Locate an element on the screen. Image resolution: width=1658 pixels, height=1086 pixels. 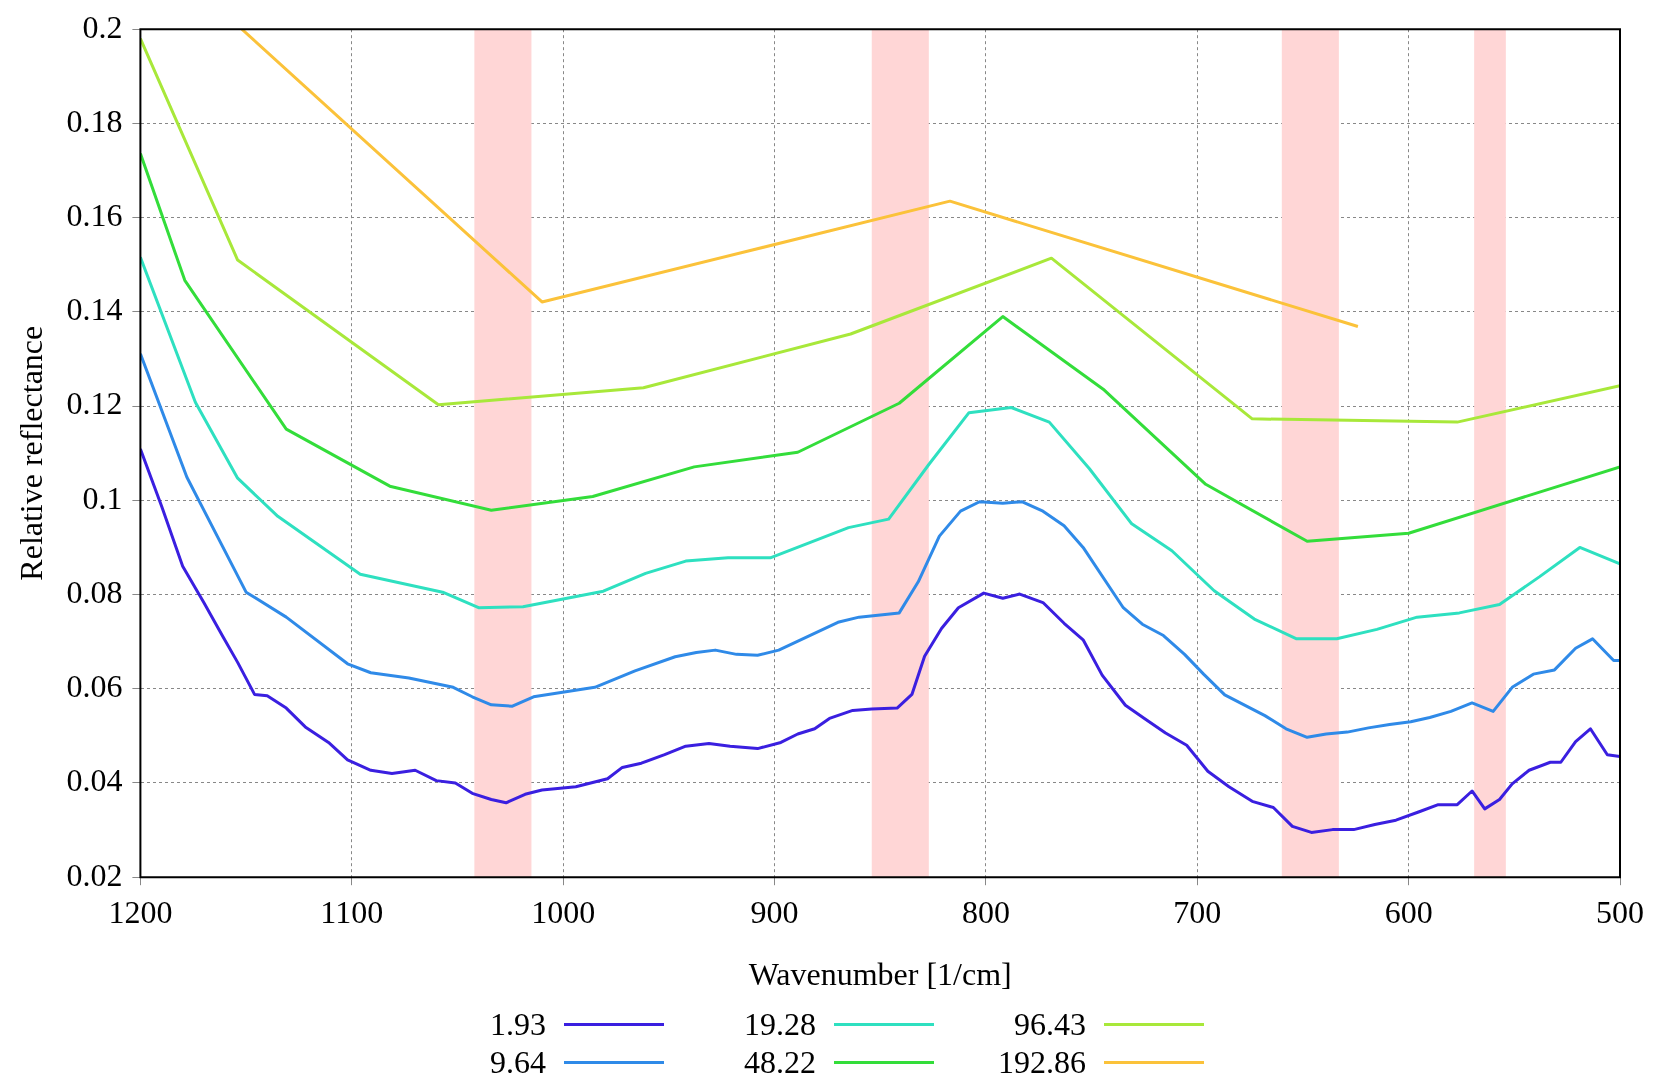
x-tick-label: 1000 is located at coordinates (563, 911).